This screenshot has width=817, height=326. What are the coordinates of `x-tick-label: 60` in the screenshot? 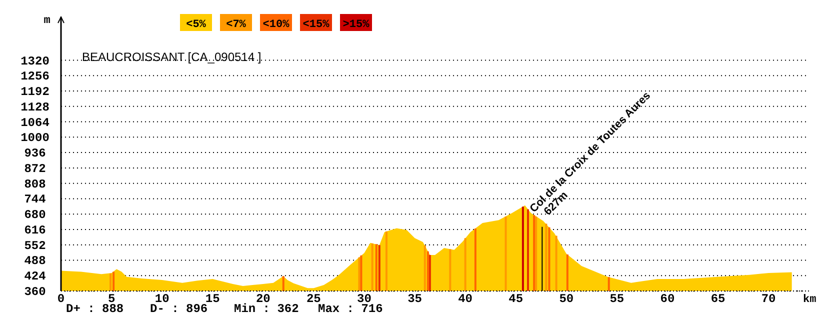 It's located at (667, 299).